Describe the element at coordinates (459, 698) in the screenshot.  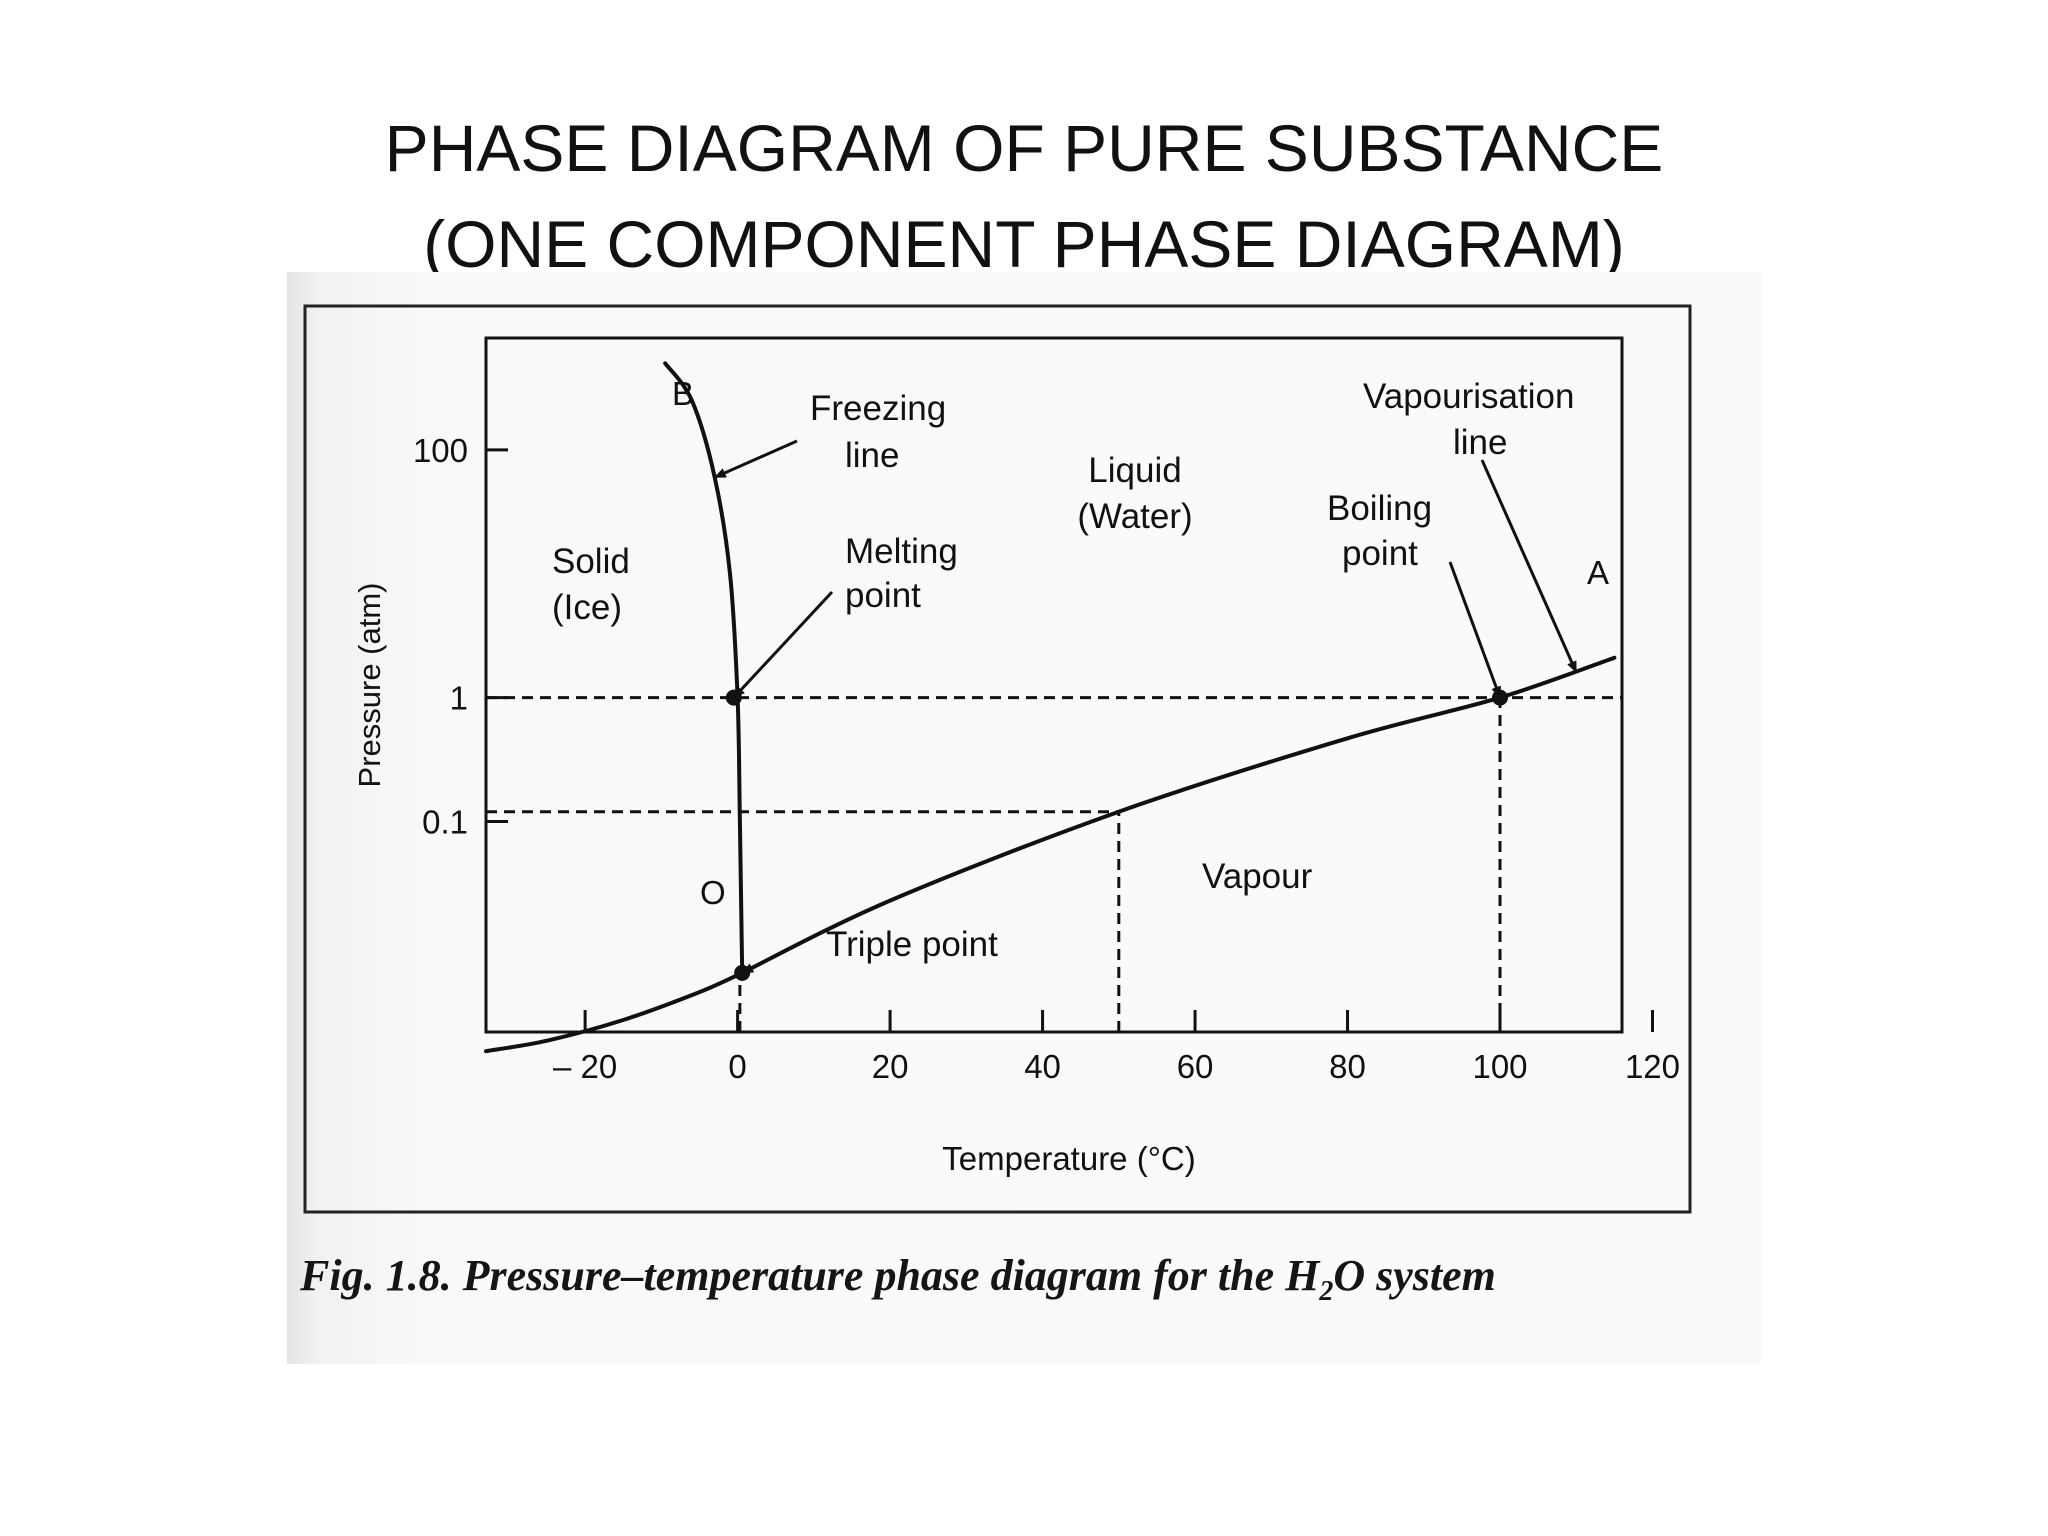
I see `y-tick-label-1: 1` at that location.